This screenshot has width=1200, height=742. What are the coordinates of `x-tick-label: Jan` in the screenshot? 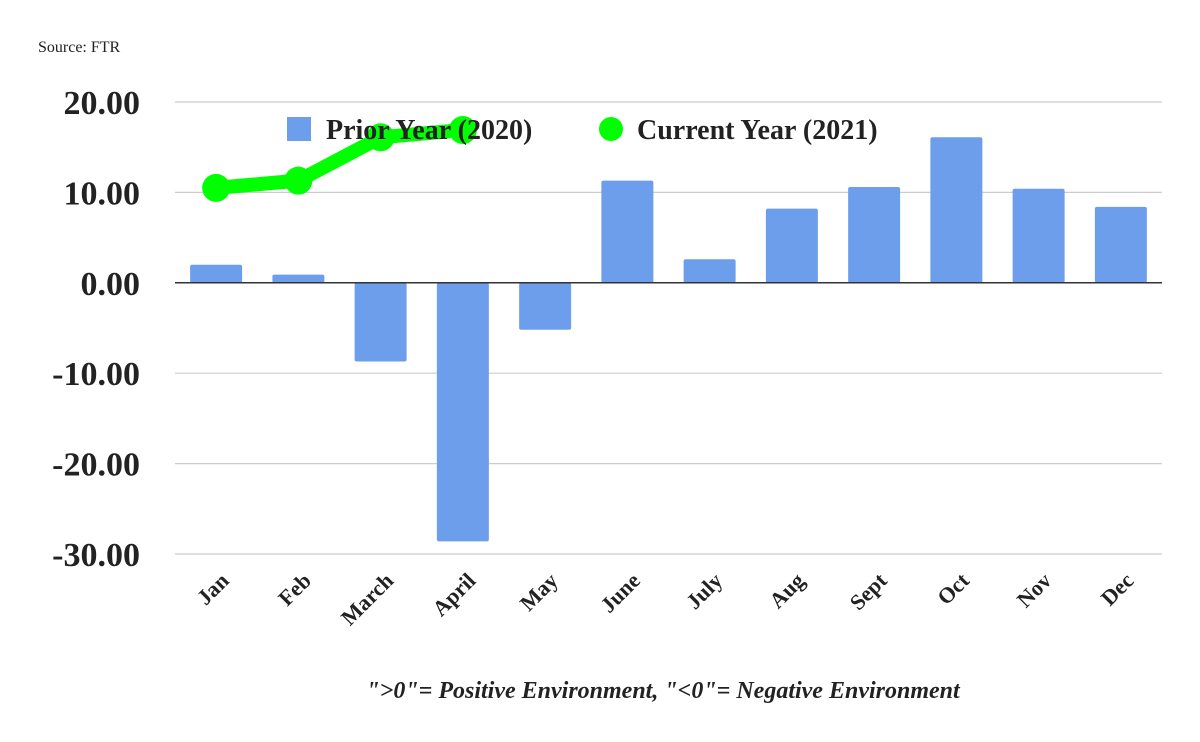 It's located at (213, 589).